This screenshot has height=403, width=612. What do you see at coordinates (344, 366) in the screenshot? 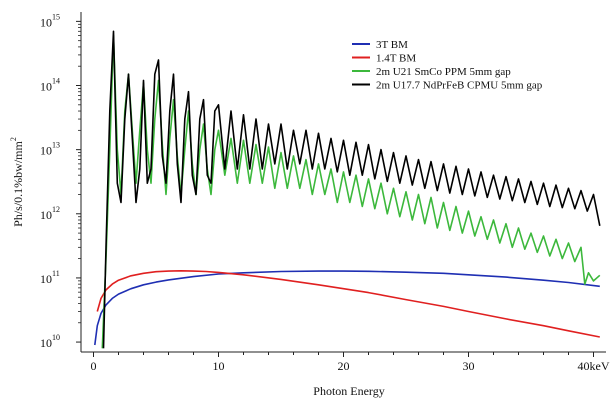
I see `x-tick-label: 20` at bounding box center [344, 366].